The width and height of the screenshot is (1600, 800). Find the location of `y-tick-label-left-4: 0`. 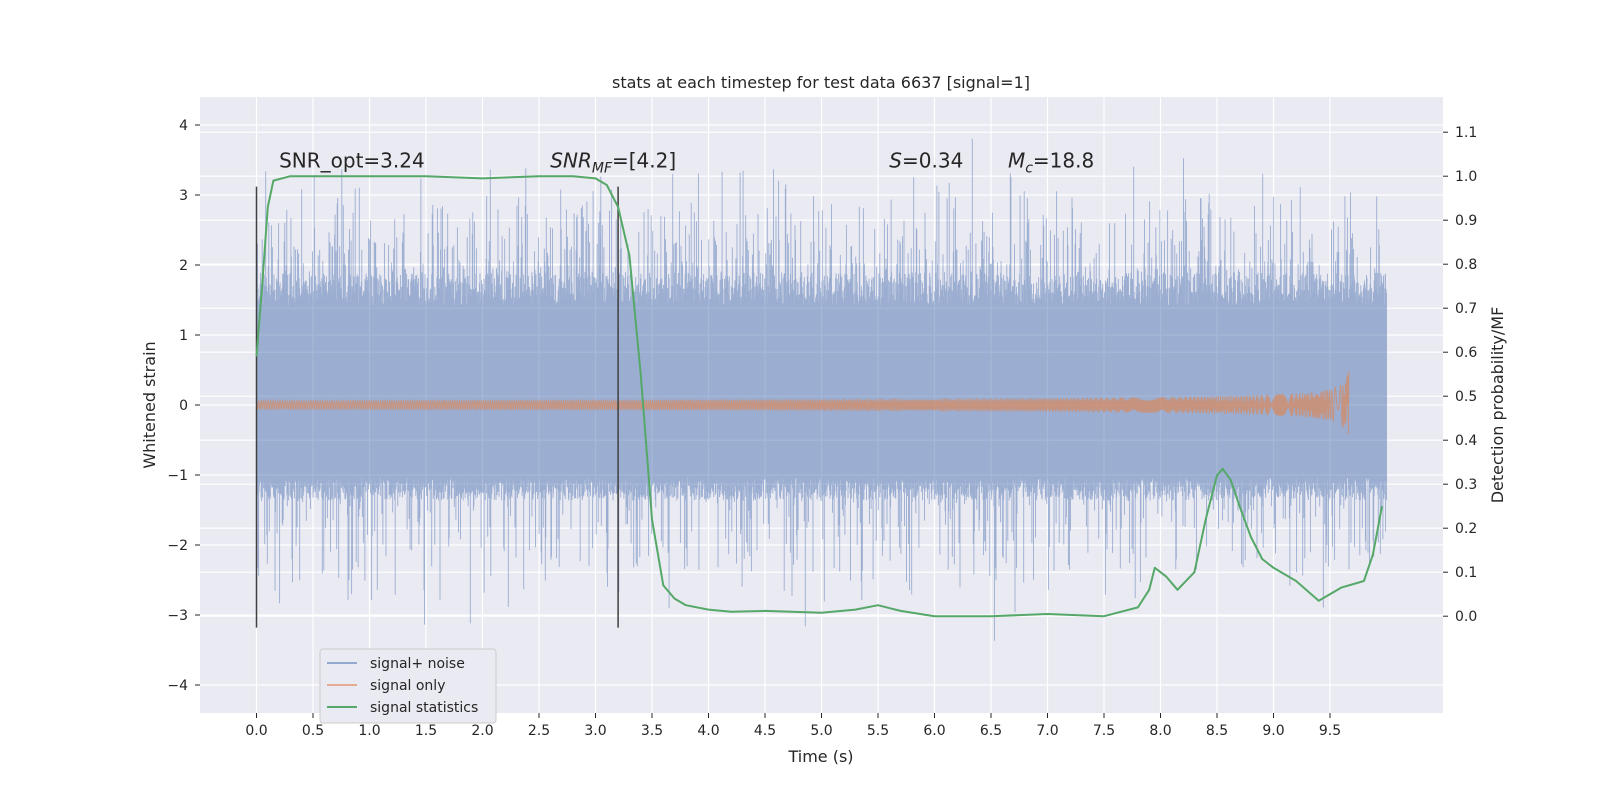

y-tick-label-left-4: 0 is located at coordinates (183, 406).